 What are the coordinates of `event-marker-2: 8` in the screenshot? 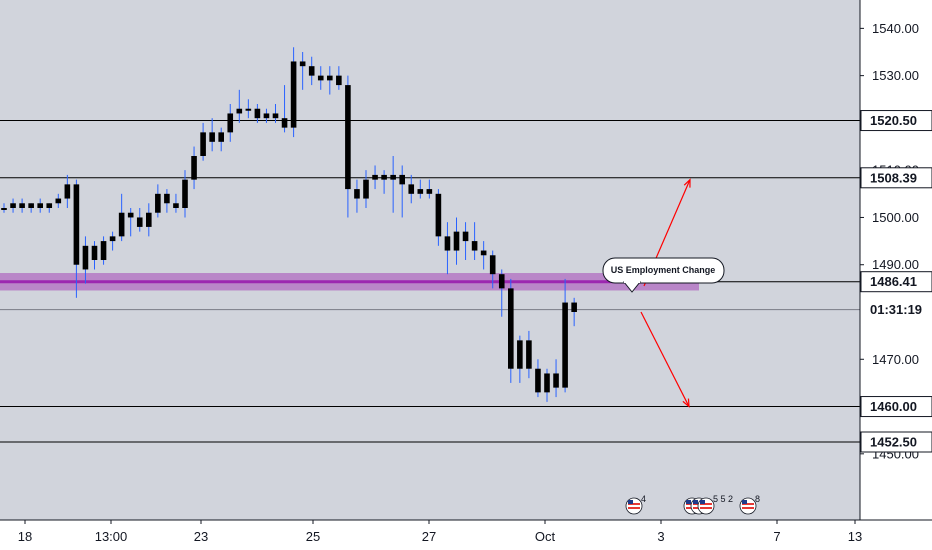 It's located at (749, 504).